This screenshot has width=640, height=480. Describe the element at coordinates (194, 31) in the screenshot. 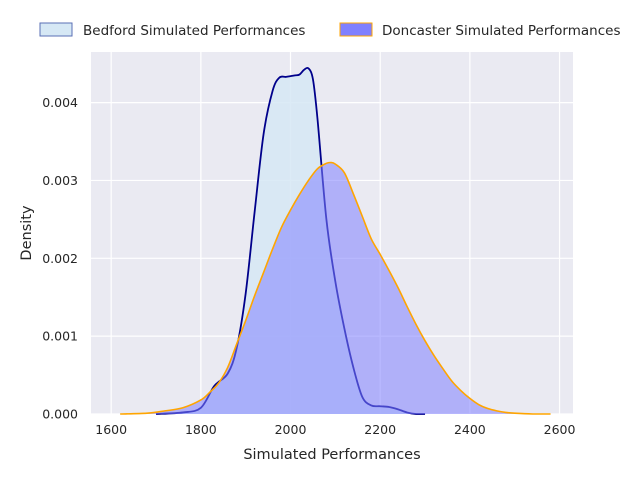

I see `legend-label-bedford: Bedford Simulated Performances` at that location.